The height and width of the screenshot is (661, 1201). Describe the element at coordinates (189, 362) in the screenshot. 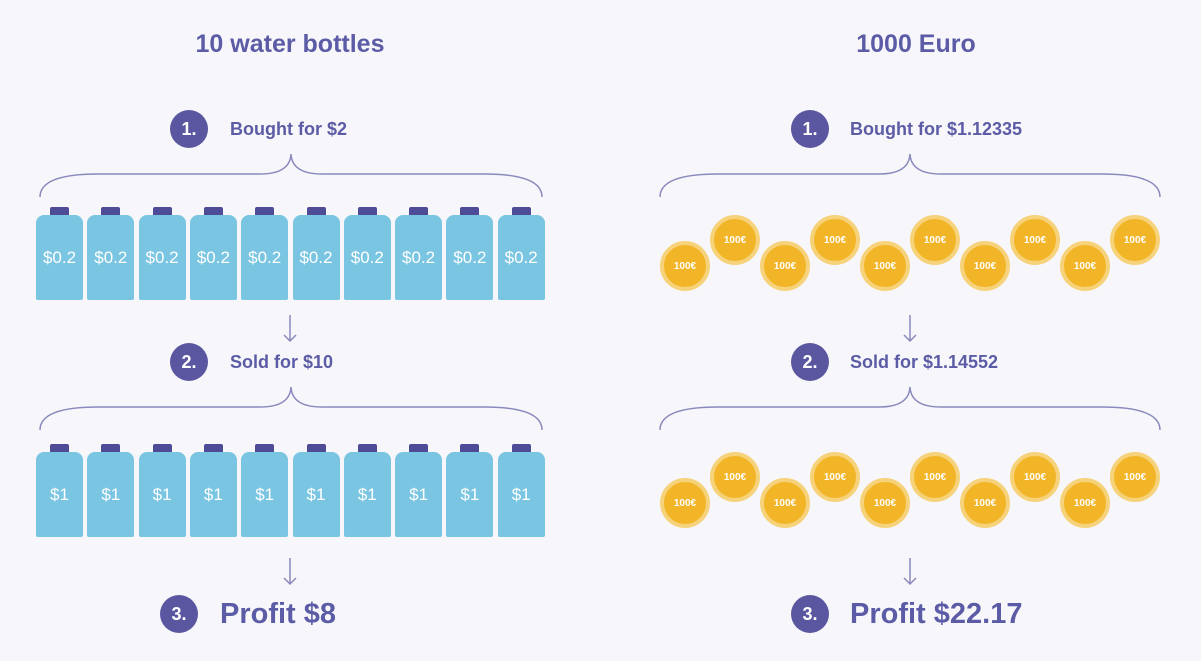

I see `step-2-badge-left: 2.` at that location.